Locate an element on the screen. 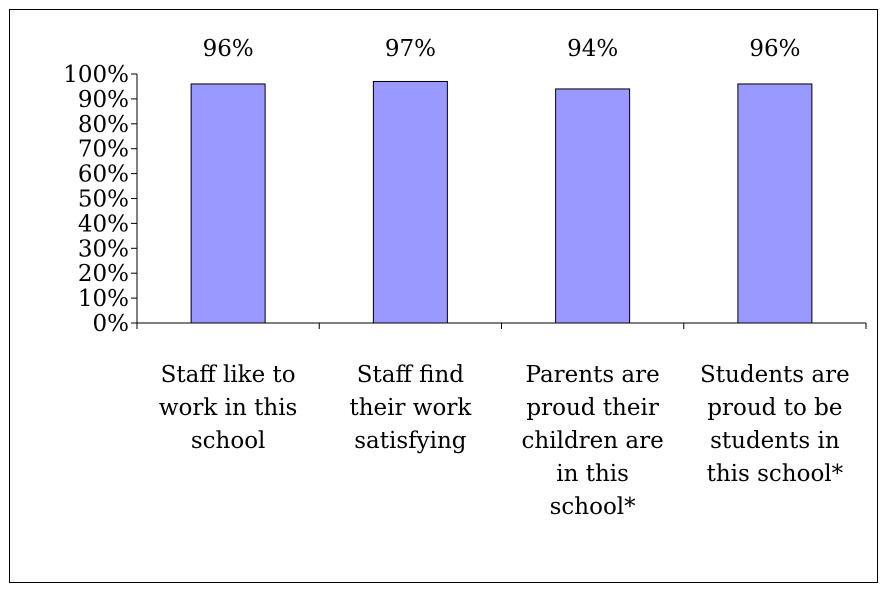  y-tick-label: 90% is located at coordinates (103, 100).